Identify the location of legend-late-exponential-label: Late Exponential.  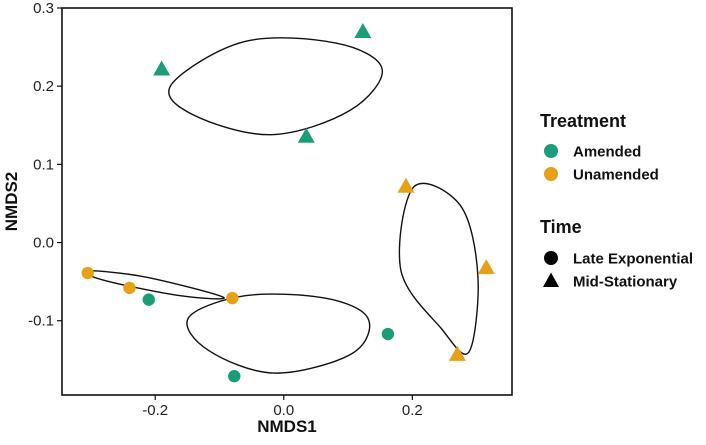
(633, 259).